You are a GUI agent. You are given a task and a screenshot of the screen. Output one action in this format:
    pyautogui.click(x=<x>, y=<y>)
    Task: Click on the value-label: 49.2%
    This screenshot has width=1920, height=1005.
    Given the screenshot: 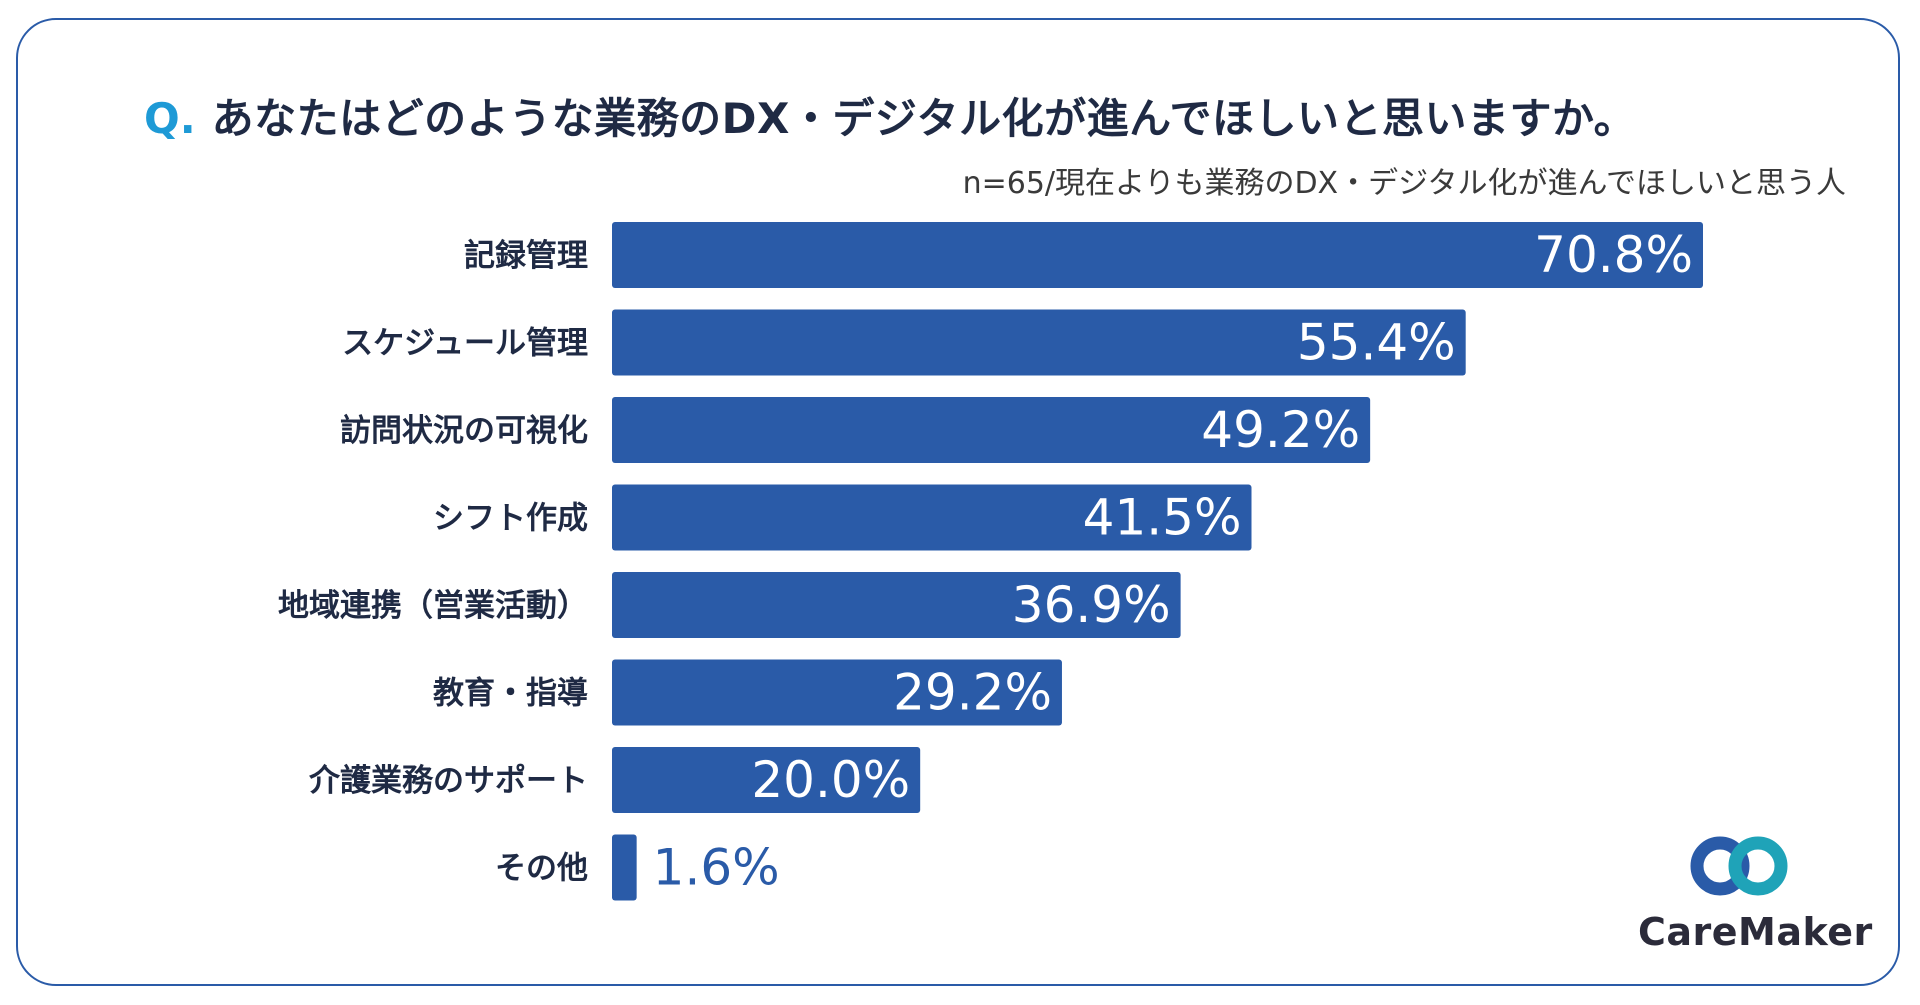 What is the action you would take?
    pyautogui.click(x=1280, y=430)
    